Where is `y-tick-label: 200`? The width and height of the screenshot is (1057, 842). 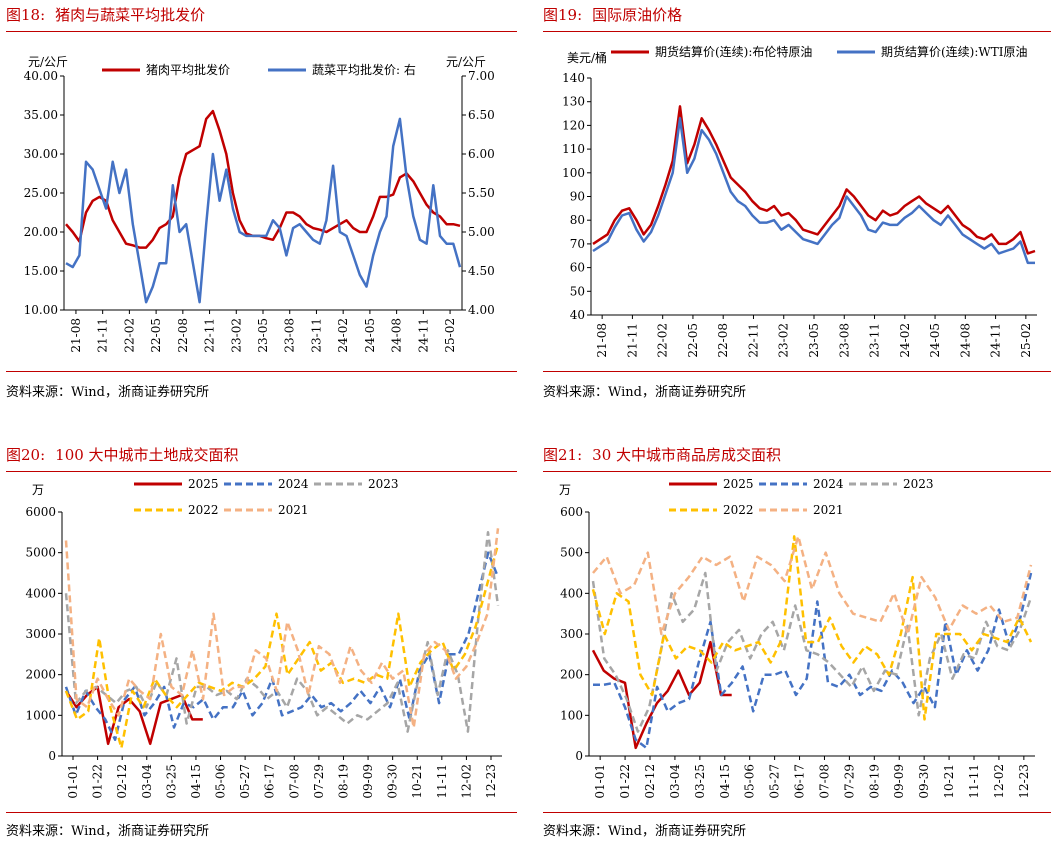
y-tick-label: 200 is located at coordinates (571, 675).